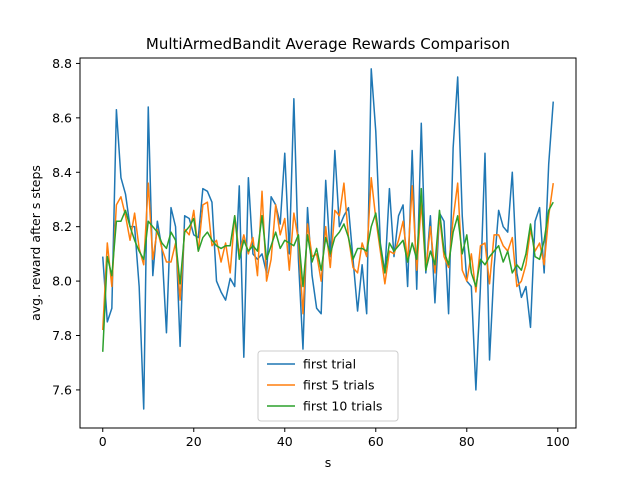 The height and width of the screenshot is (480, 640). Describe the element at coordinates (342, 406) in the screenshot. I see `legend-label-3: first 10 trials` at that location.